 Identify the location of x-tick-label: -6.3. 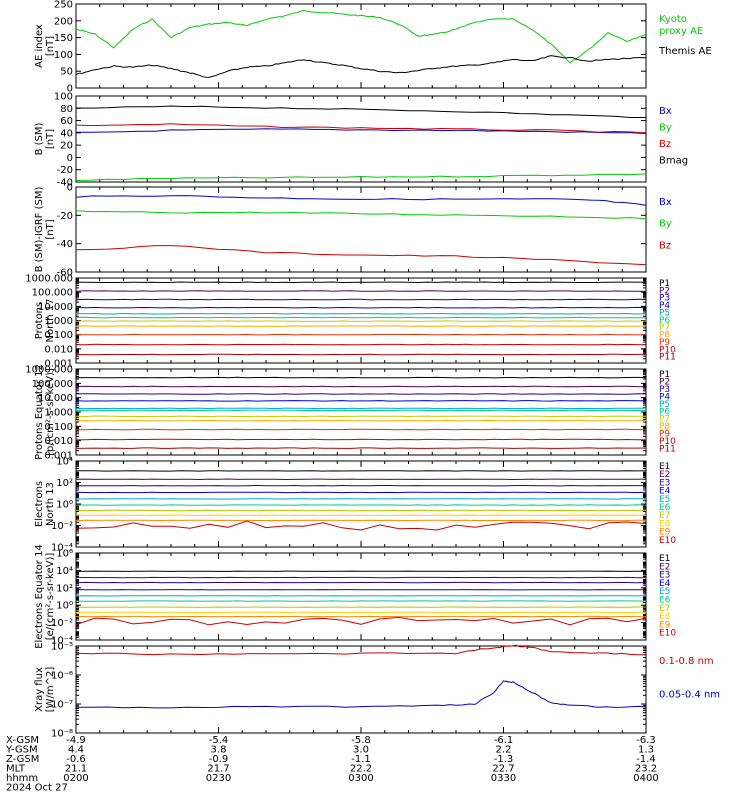
(646, 740).